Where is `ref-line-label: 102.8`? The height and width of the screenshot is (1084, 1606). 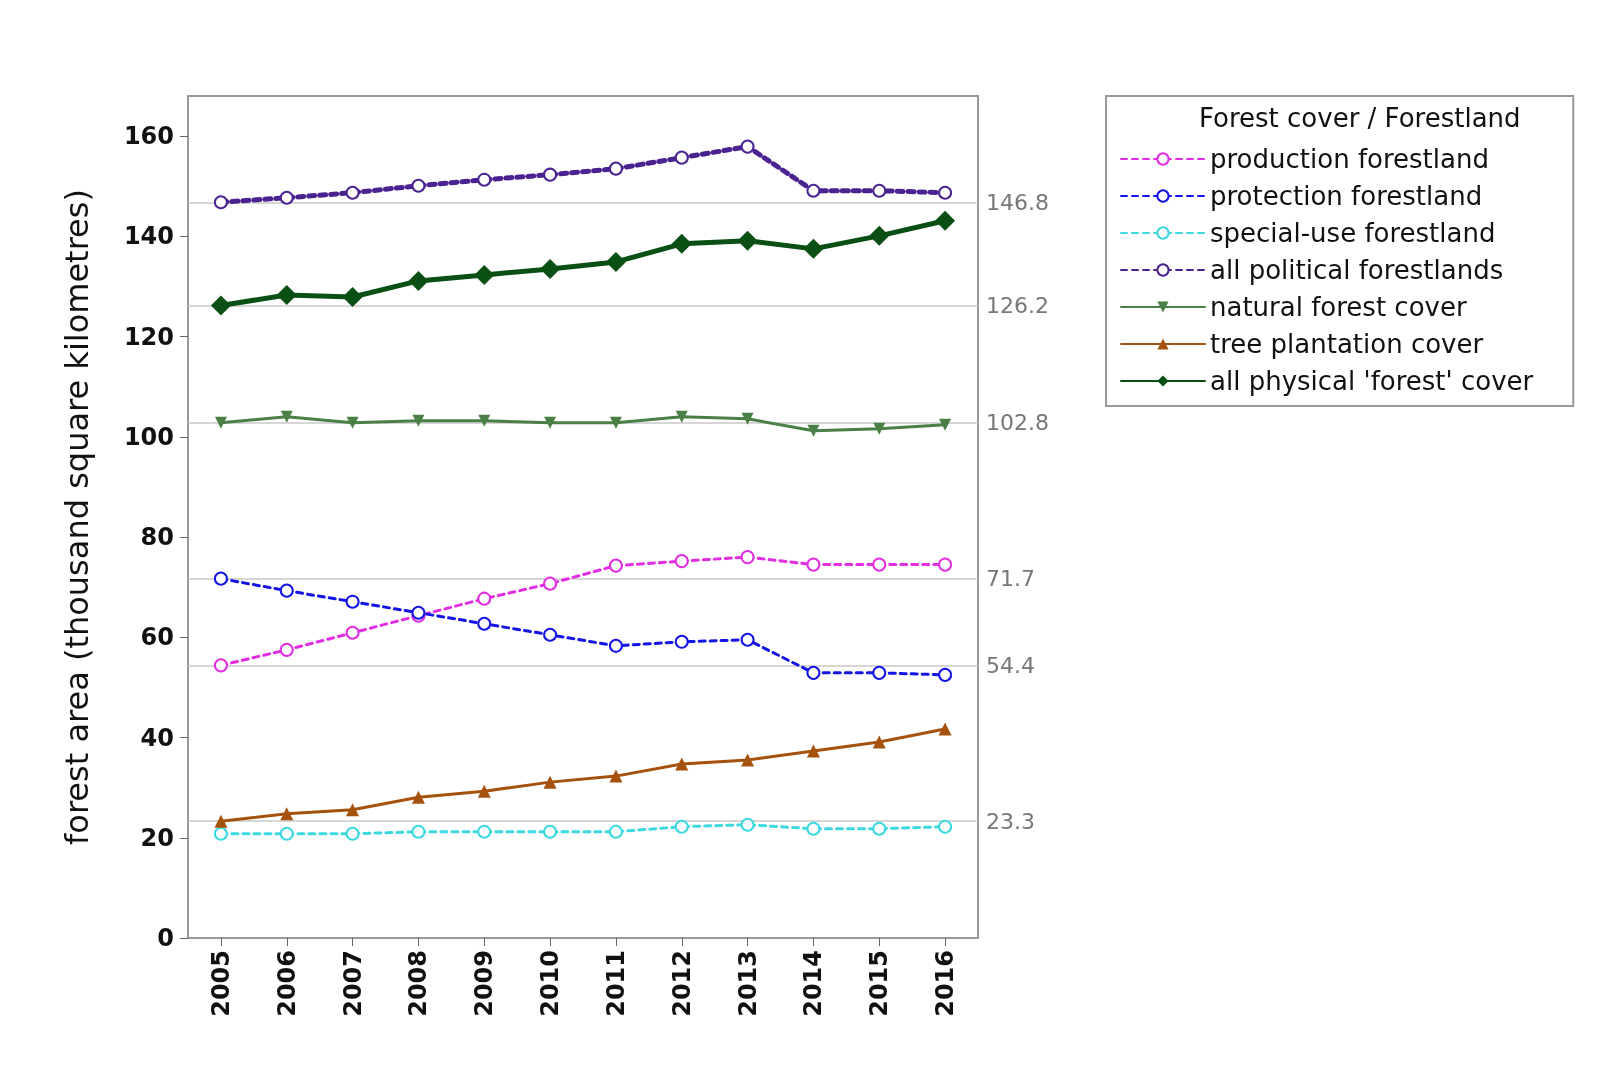
ref-line-label: 102.8 is located at coordinates (1017, 423).